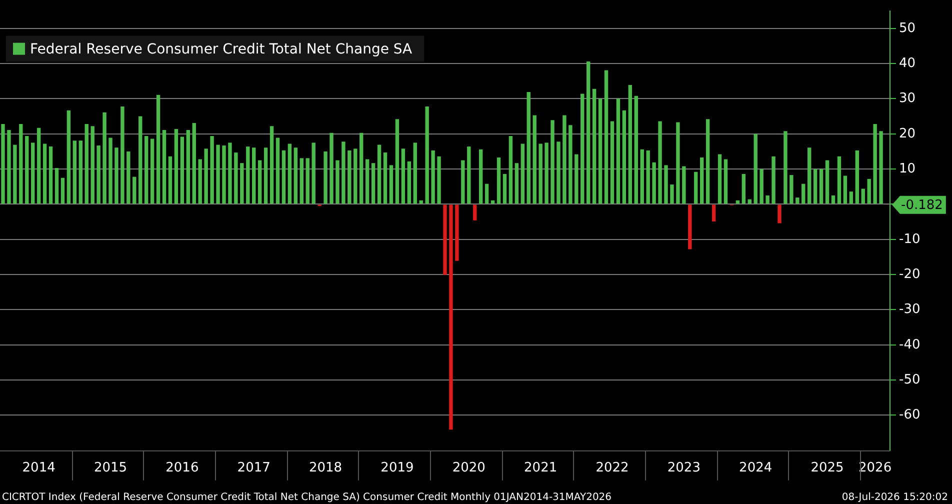 Image resolution: width=952 pixels, height=504 pixels. What do you see at coordinates (909, 239) in the screenshot?
I see `y-tick-label: -10` at bounding box center [909, 239].